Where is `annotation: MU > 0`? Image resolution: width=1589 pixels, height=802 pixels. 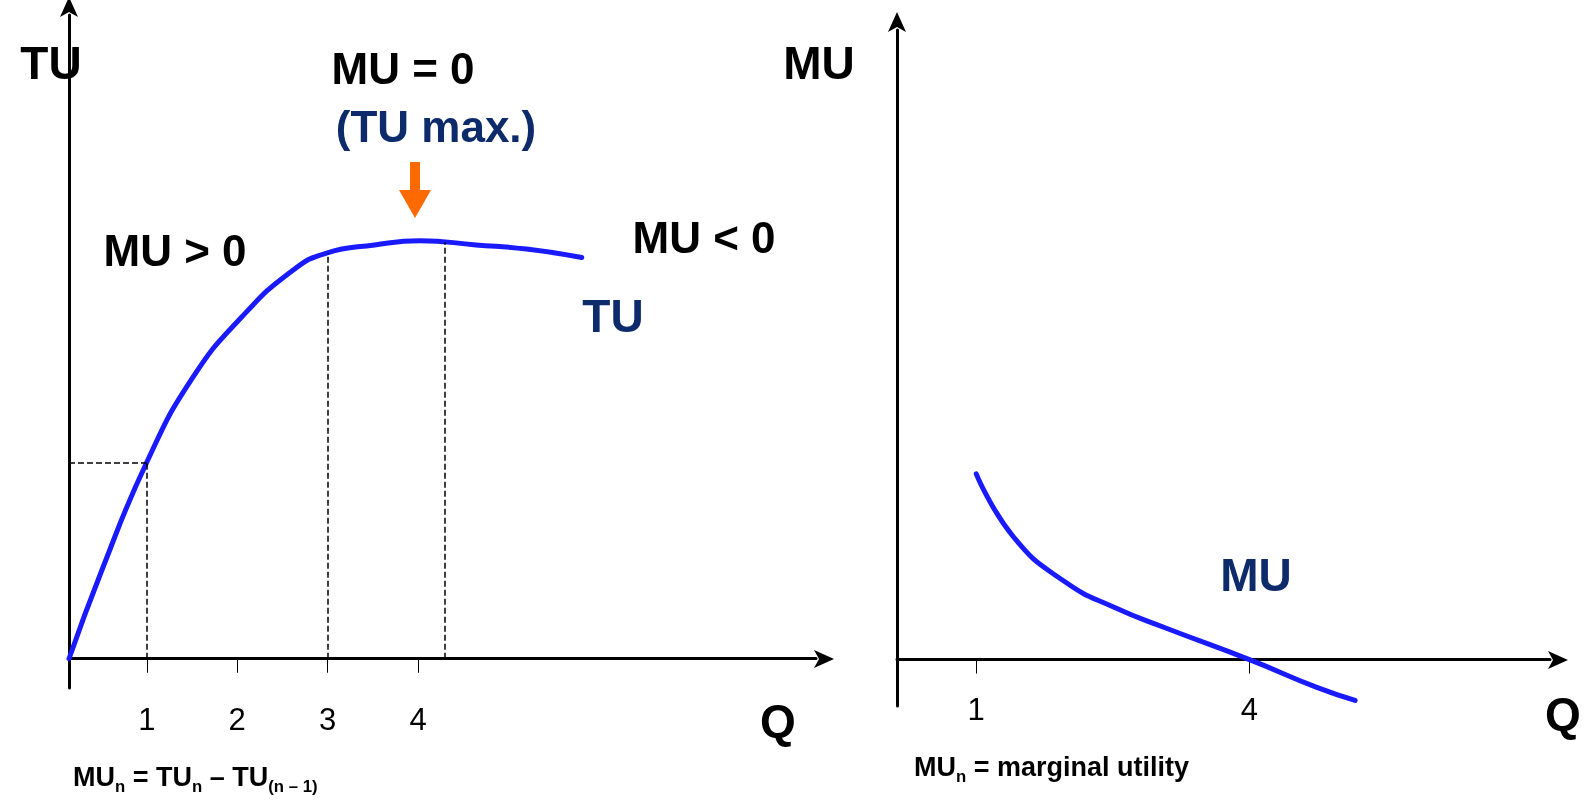
annotation: MU > 0 is located at coordinates (175, 250).